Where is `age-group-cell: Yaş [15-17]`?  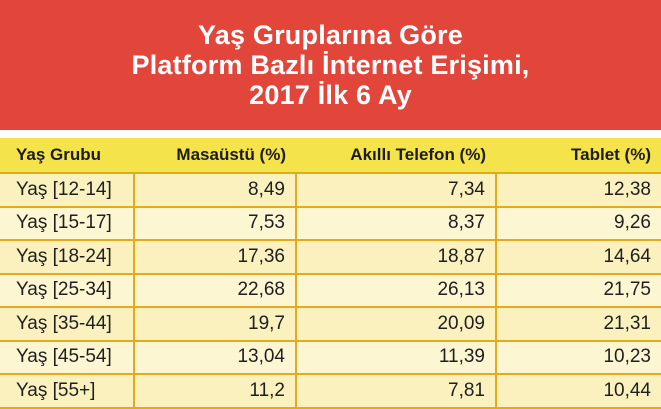
age-group-cell: Yaş [15-17] is located at coordinates (67, 223).